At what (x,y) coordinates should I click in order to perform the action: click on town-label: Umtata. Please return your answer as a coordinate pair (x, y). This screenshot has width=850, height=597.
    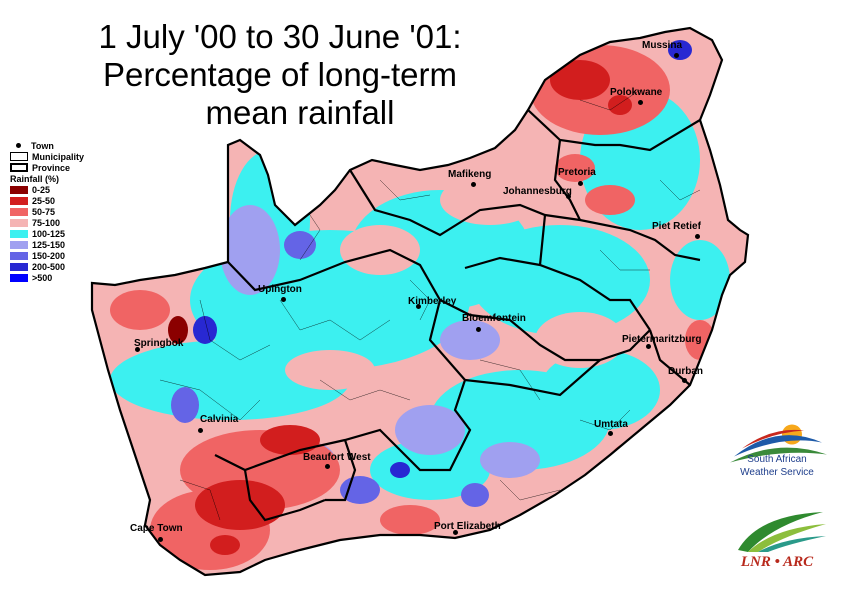
    Looking at the image, I should click on (611, 424).